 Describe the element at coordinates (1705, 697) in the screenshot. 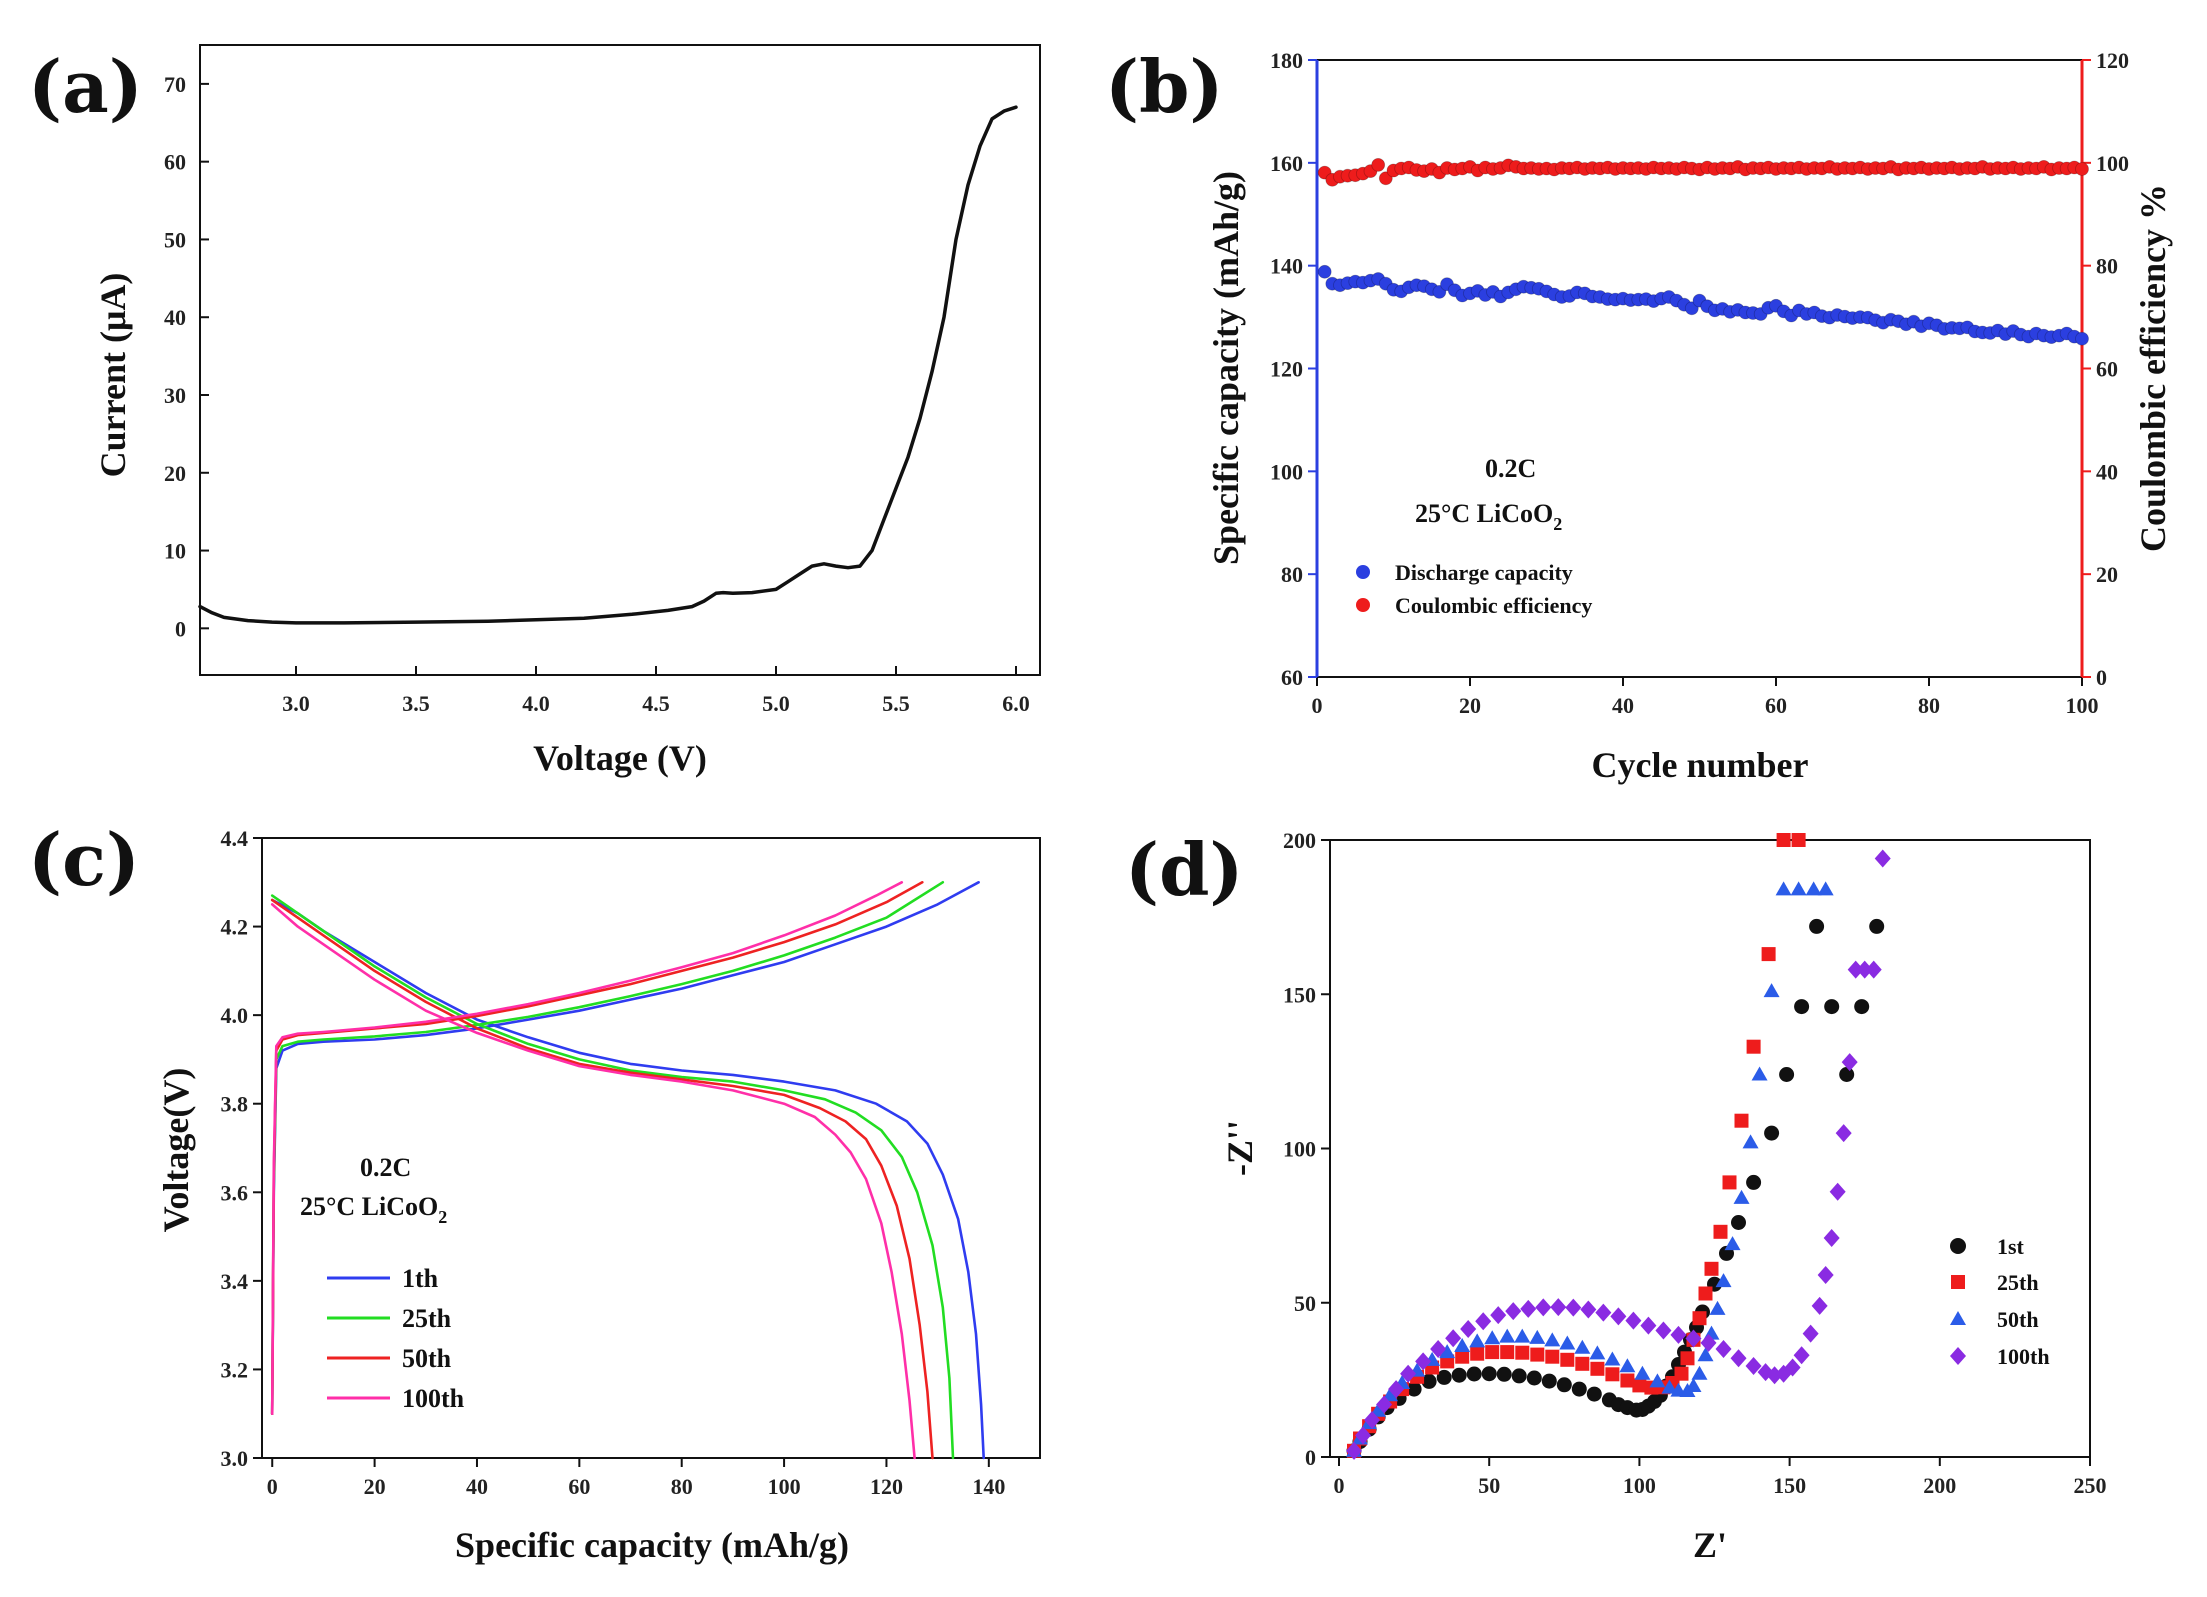

I see `panel-b-x-ticks: 0 20 40 60 80 100` at that location.